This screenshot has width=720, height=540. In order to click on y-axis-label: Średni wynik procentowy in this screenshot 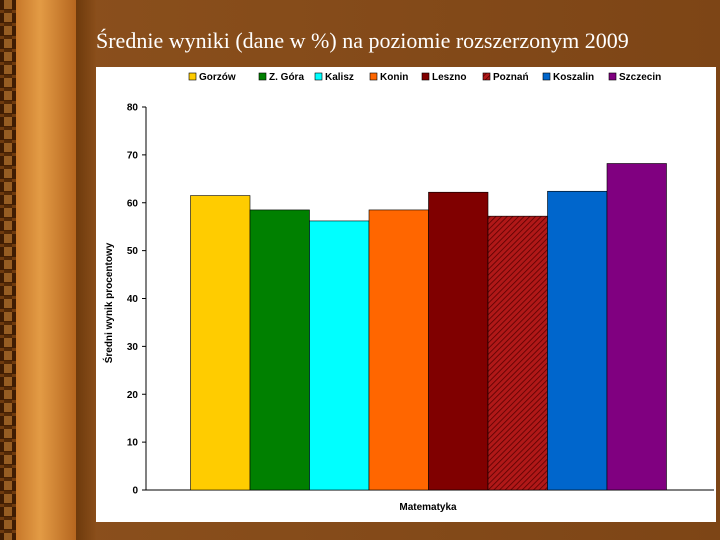, I will do `click(108, 302)`.